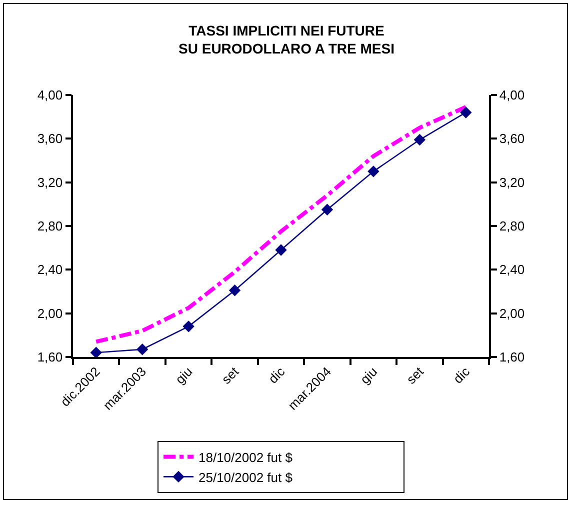  I want to click on y-tick-label: 3,60, so click(50, 138).